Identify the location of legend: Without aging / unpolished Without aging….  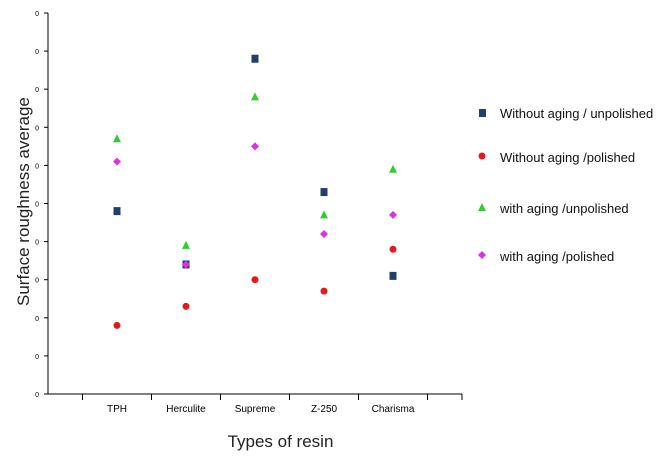
(568, 185).